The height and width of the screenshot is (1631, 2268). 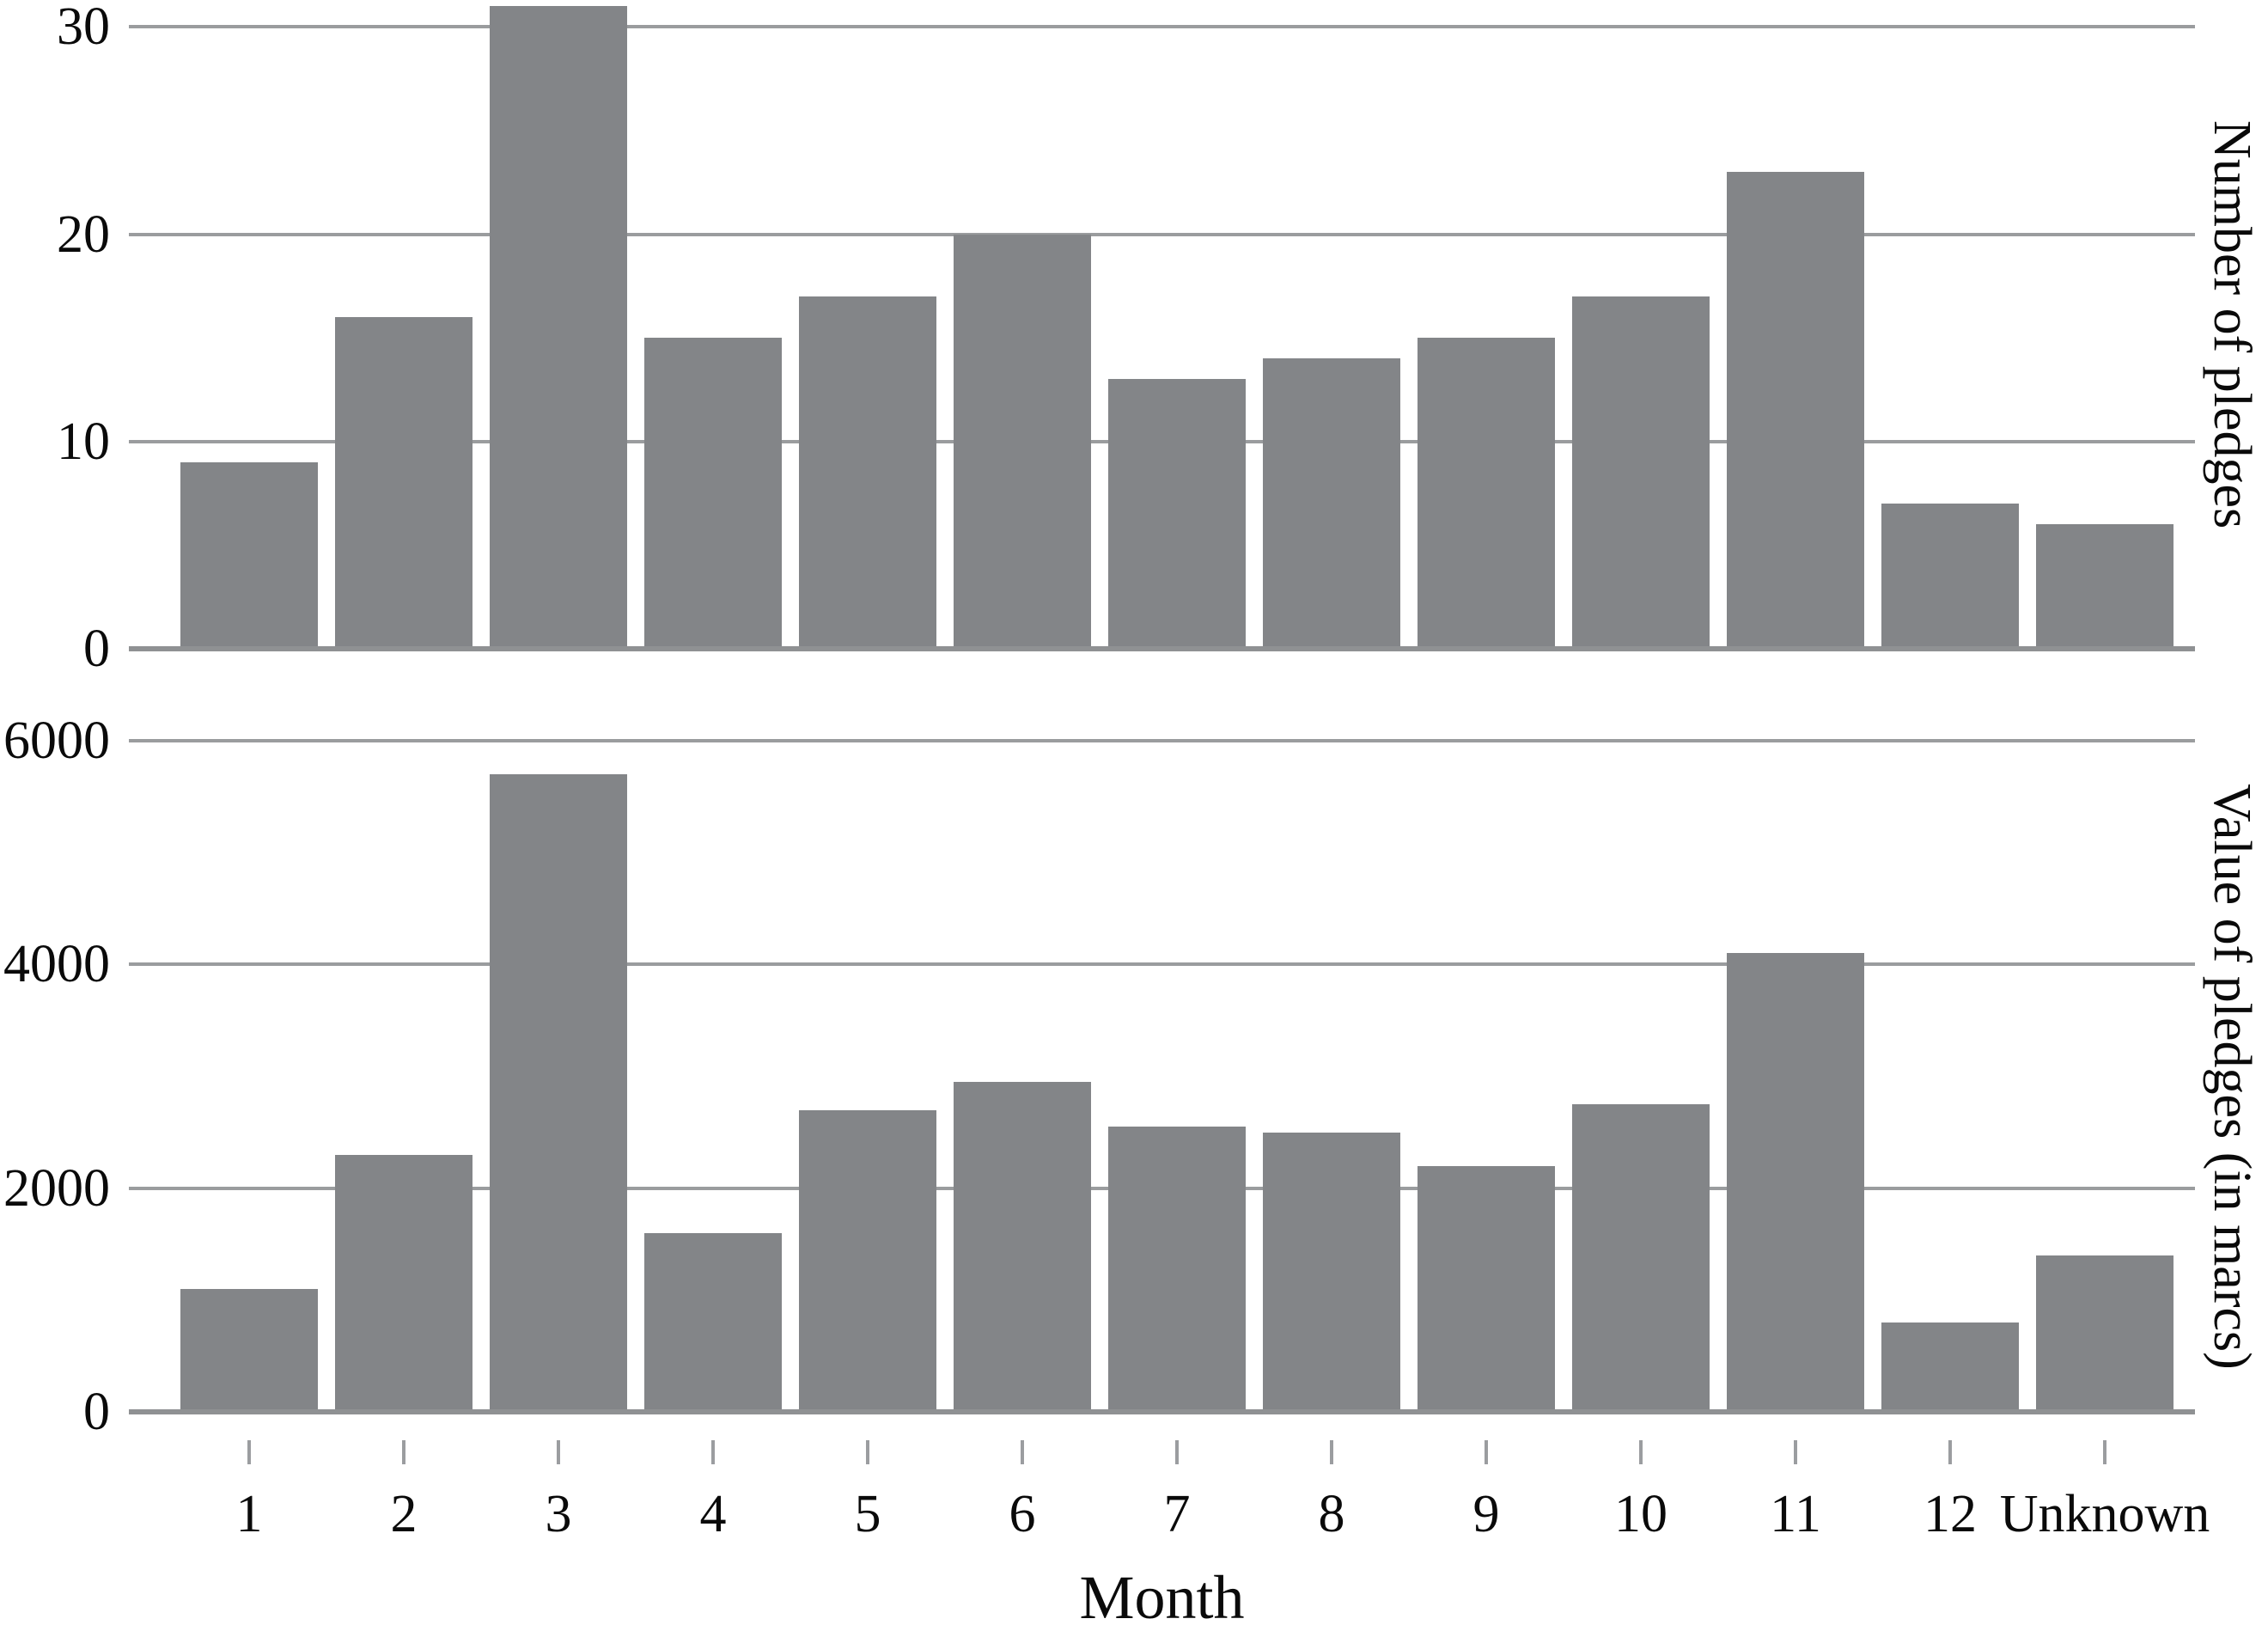 What do you see at coordinates (55, 337) in the screenshot?
I see `y-axis-tick-labels-number: 0 10 20 30` at bounding box center [55, 337].